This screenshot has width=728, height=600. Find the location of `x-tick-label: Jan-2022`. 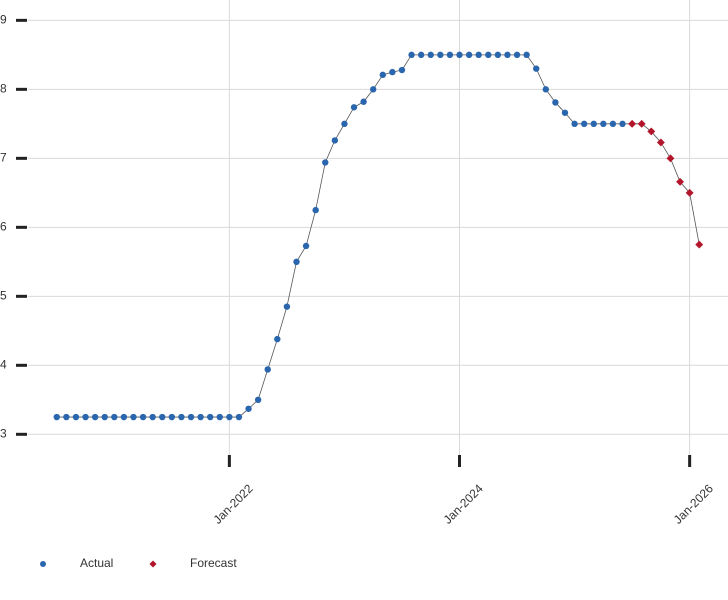

x-tick-label: Jan-2022 is located at coordinates (233, 504).